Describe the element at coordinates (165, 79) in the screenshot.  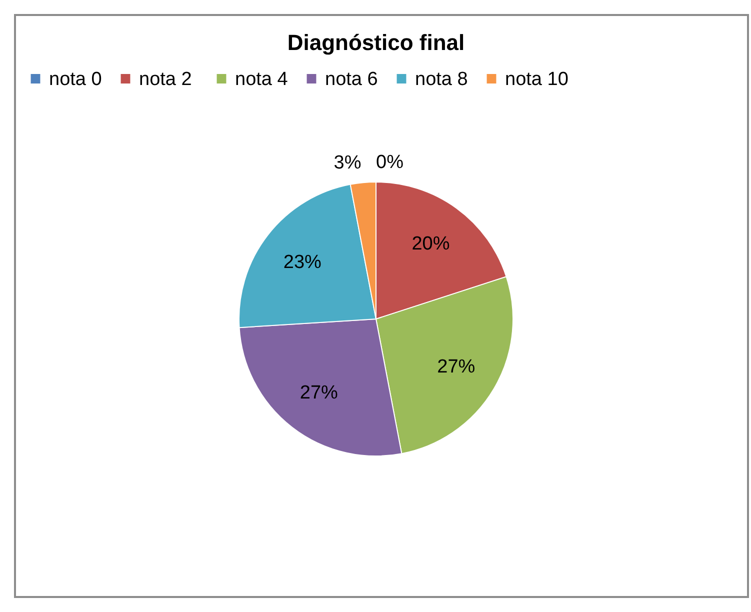
I see `legend-label: nota 2` at that location.